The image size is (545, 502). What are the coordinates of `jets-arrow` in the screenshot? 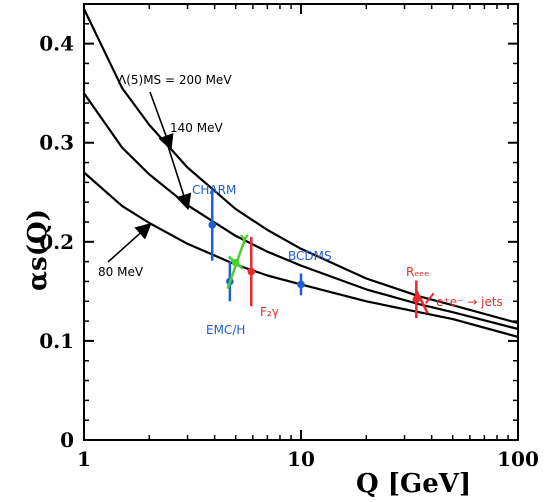 It's located at (429, 298).